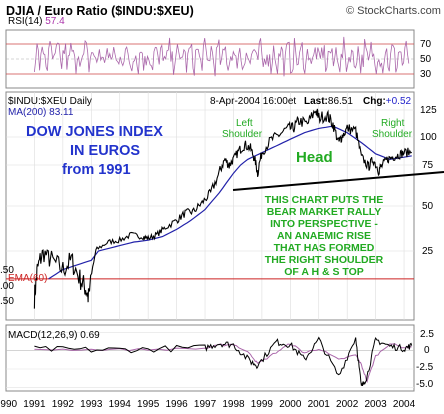  Describe the element at coordinates (375, 404) in the screenshot. I see `x-tick-label: 2003` at that location.